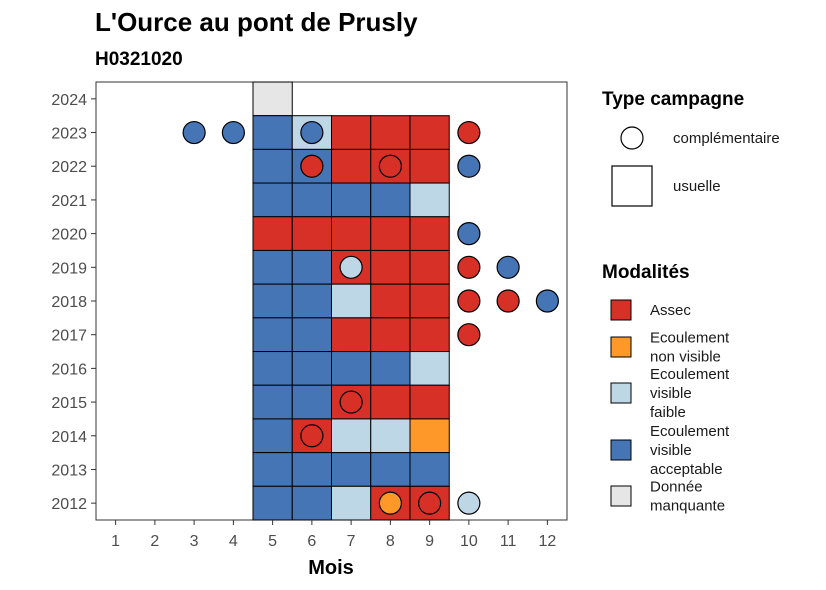 The width and height of the screenshot is (826, 590). I want to click on x-tick-label: 2, so click(154, 541).